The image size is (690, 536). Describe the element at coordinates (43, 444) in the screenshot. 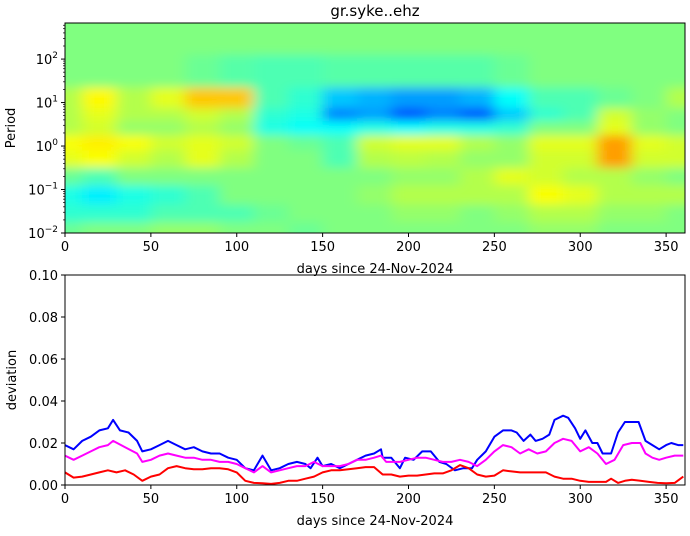

I see `y-tick-label: 0.02` at that location.